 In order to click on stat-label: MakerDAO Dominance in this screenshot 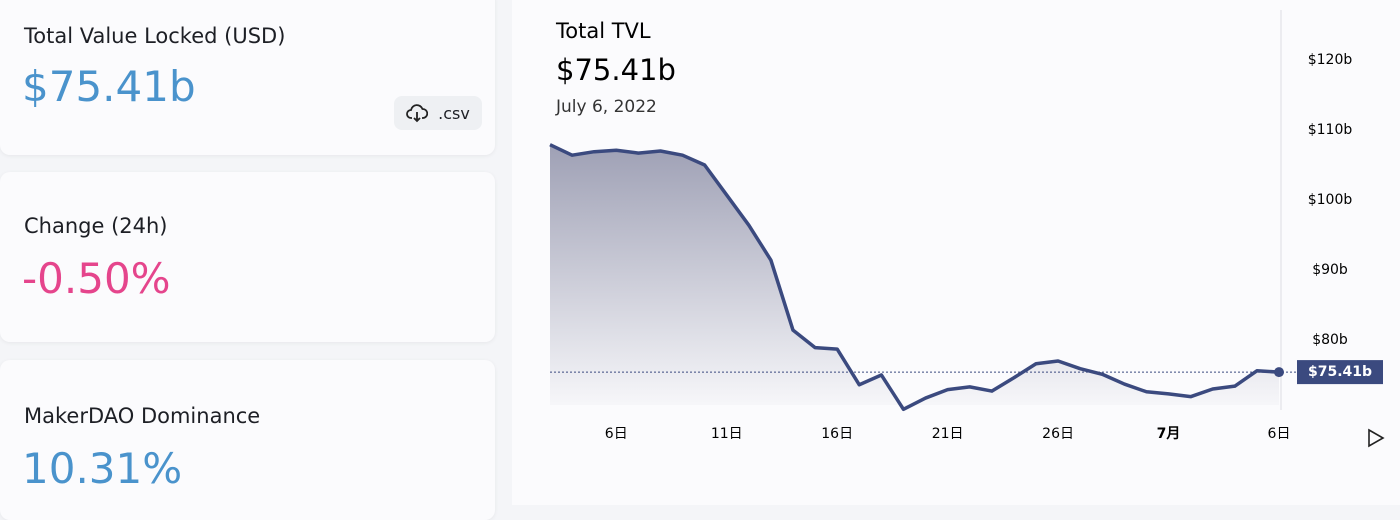, I will do `click(142, 416)`.